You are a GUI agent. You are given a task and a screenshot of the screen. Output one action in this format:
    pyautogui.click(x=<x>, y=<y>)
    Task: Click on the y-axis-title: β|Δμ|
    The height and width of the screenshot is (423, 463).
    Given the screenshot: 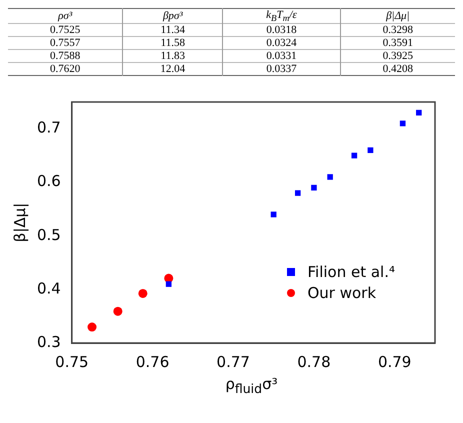 What is the action you would take?
    pyautogui.click(x=19, y=222)
    